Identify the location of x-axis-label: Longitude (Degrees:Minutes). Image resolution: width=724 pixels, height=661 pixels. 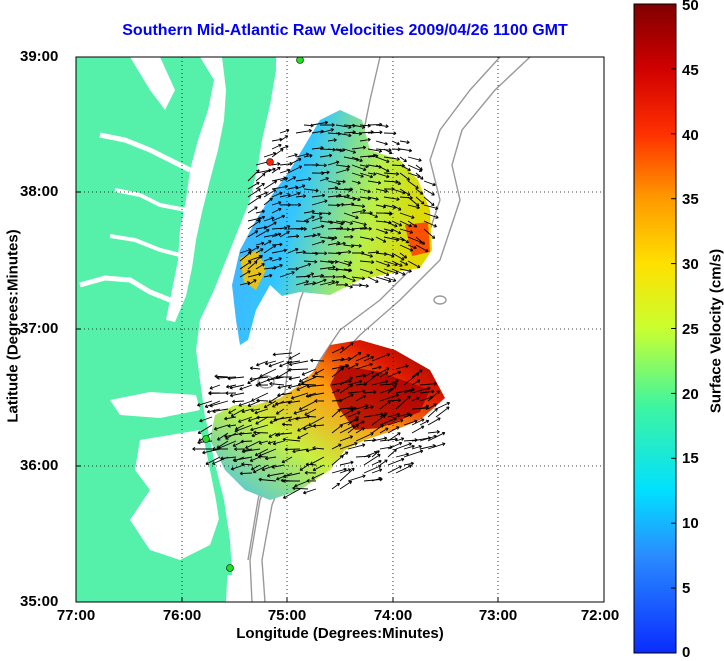
(340, 633).